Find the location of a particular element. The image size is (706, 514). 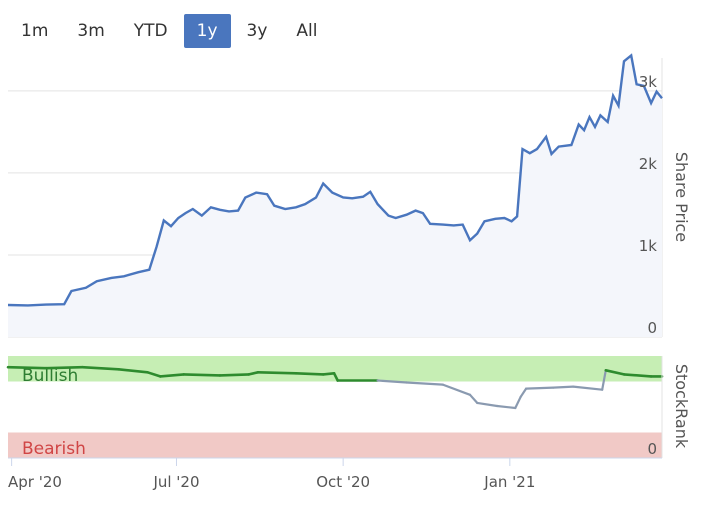

range-button-3y: 3y is located at coordinates (257, 31).